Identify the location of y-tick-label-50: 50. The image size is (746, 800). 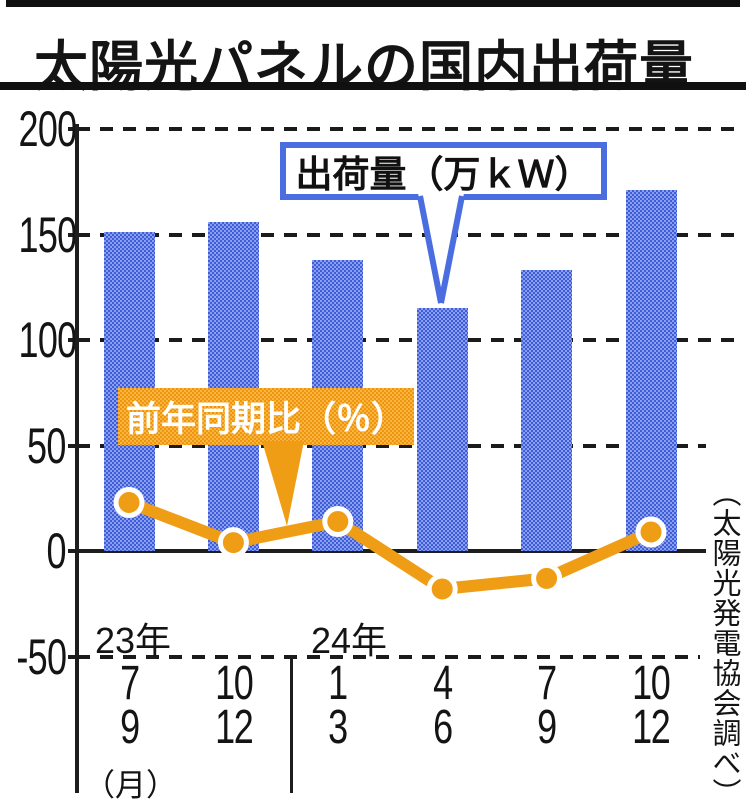
(46, 445).